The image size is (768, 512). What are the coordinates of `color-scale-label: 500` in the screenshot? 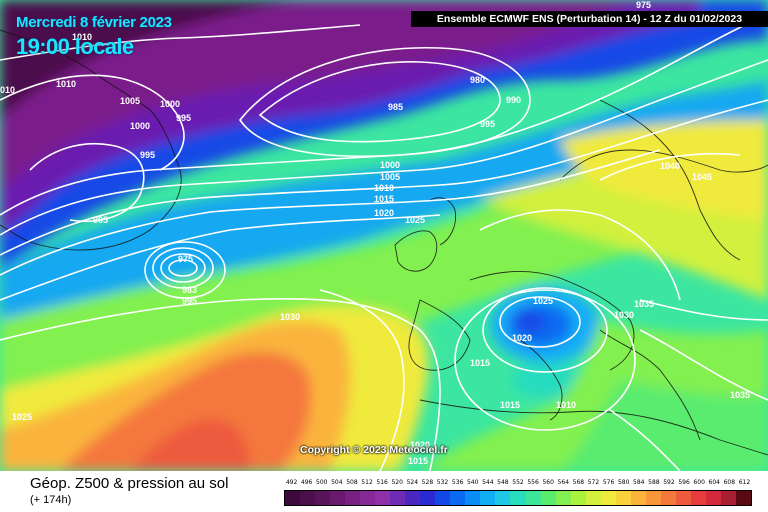 It's located at (322, 482).